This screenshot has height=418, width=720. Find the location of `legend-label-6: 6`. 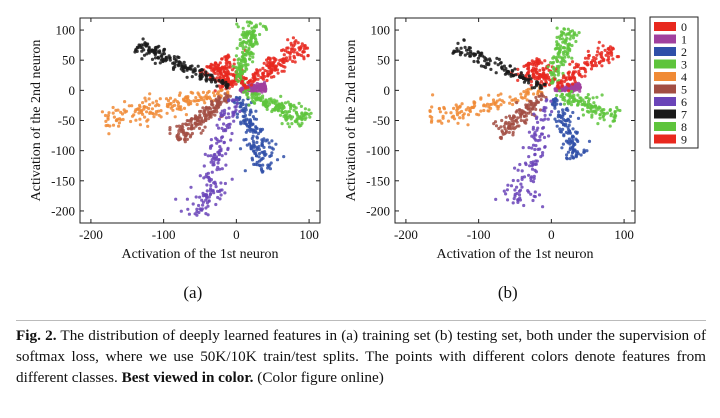

legend-label-6: 6 is located at coordinates (684, 102).